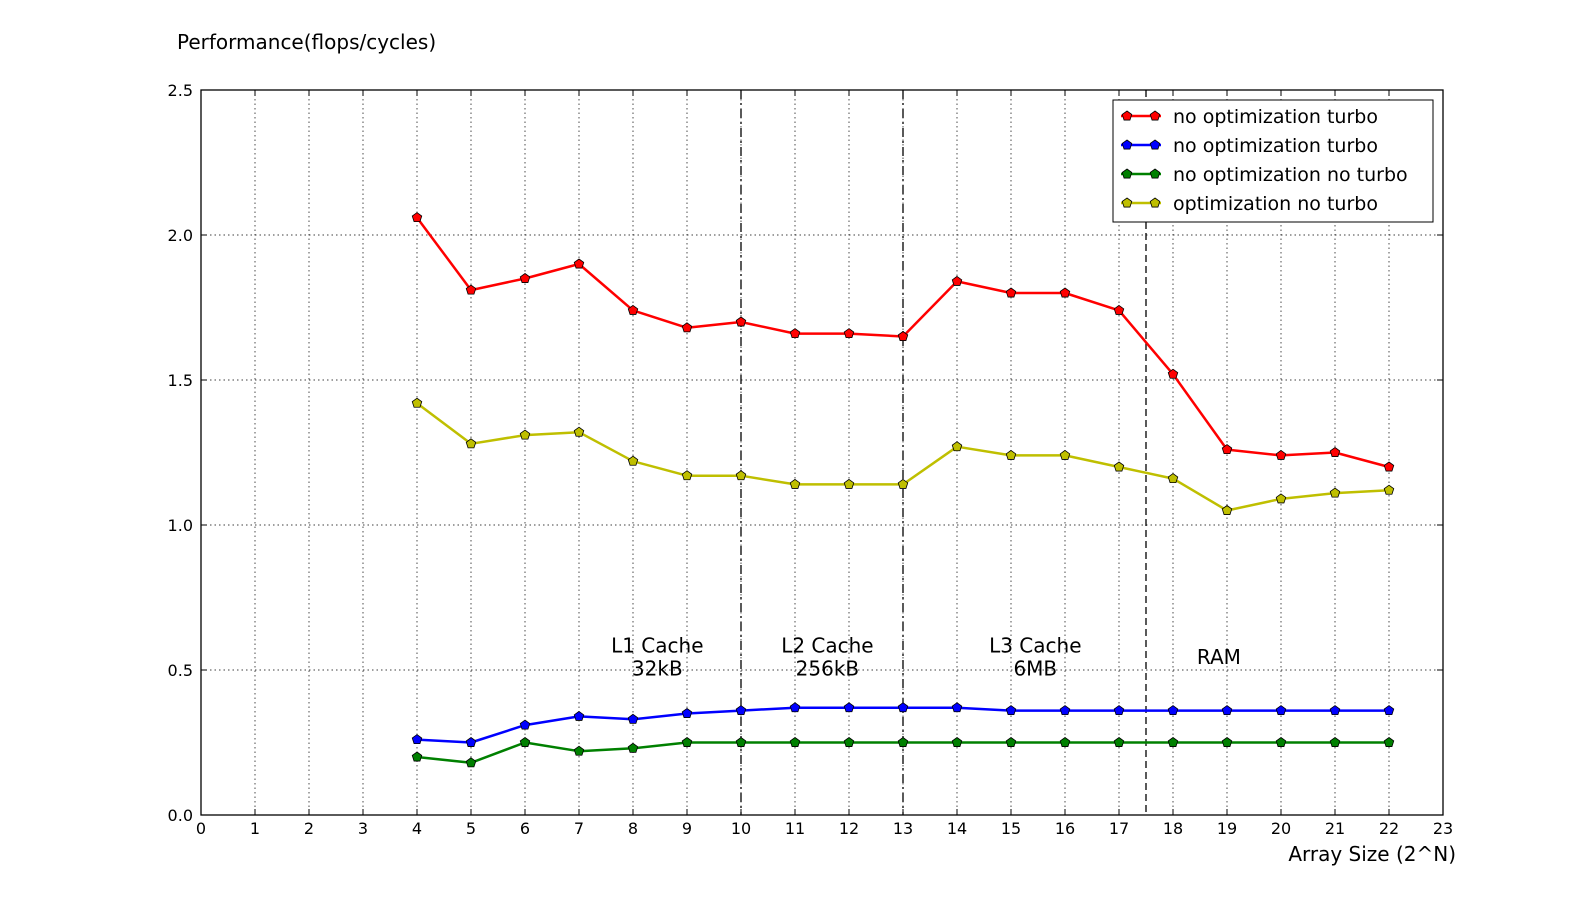 This screenshot has width=1595, height=900. What do you see at coordinates (1119, 828) in the screenshot?
I see `x-tick-label: 17` at bounding box center [1119, 828].